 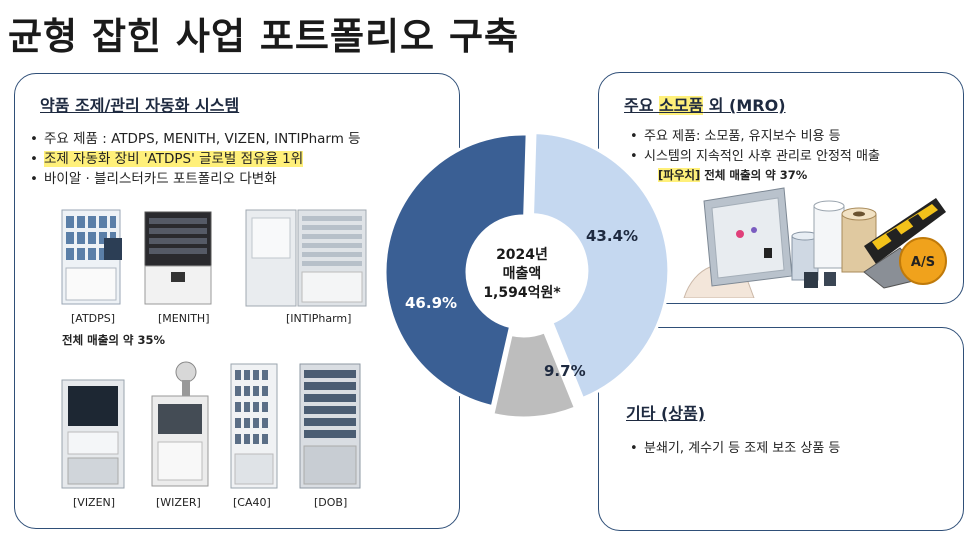 I want to click on donut-center-year: 2024년, so click(x=522, y=255).